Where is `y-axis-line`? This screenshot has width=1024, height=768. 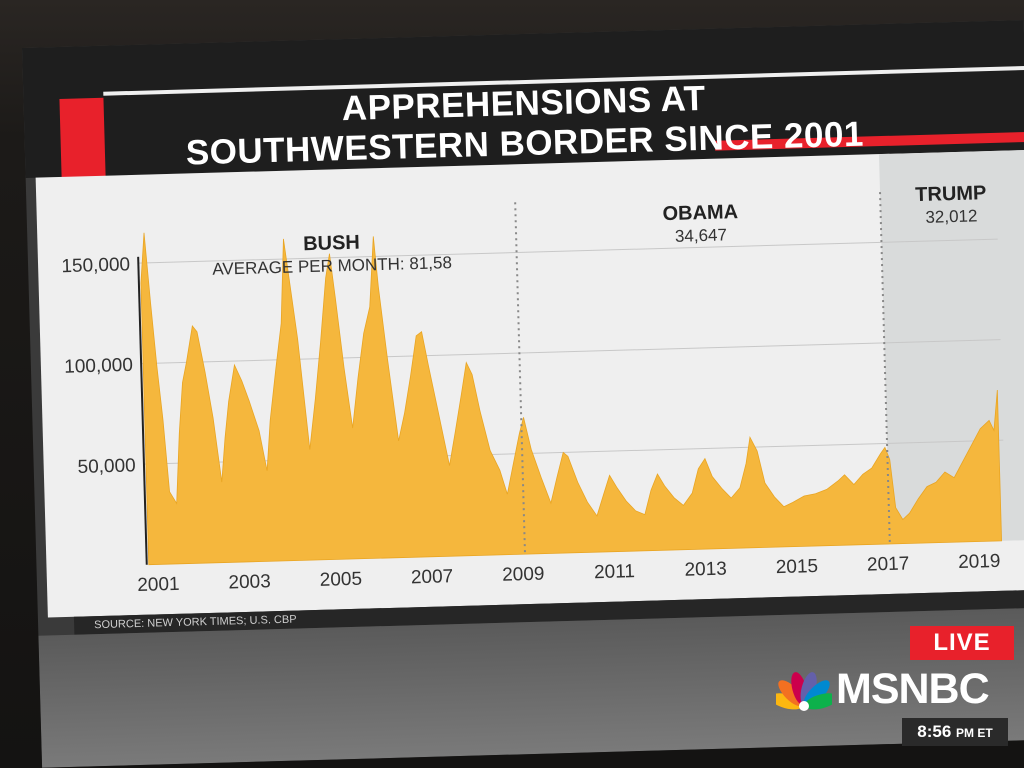 y-axis-line is located at coordinates (142, 410).